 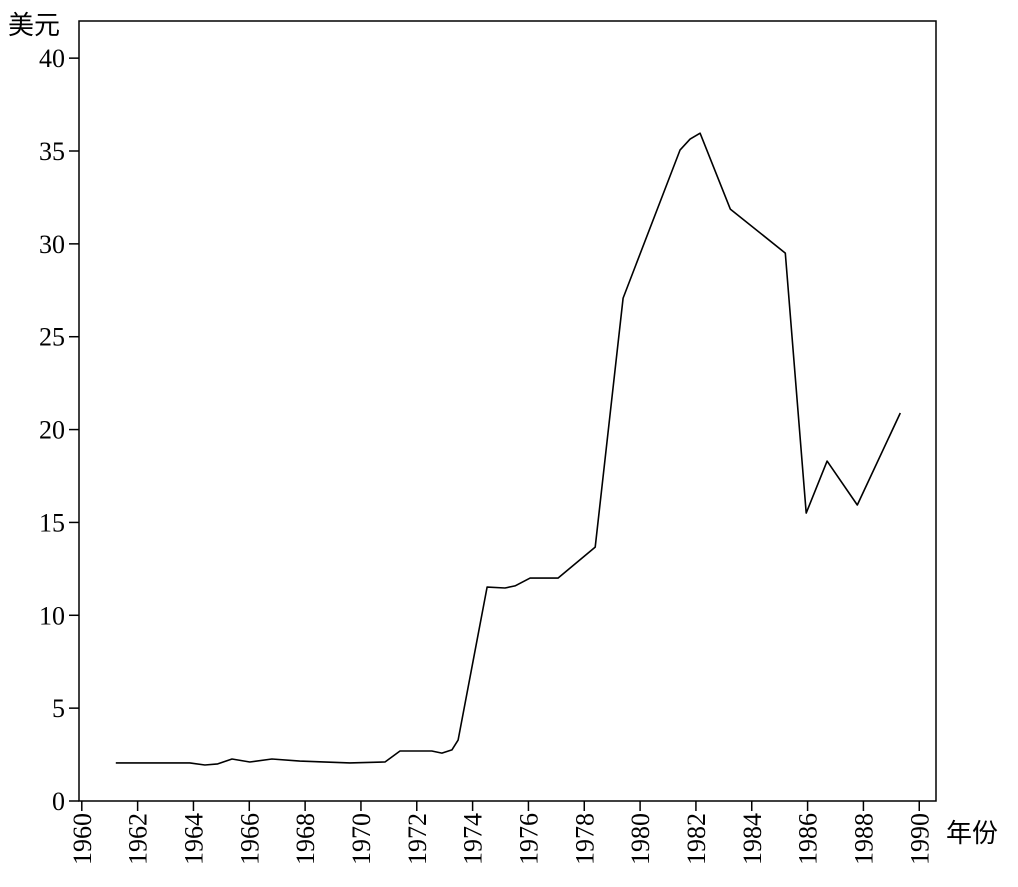 I want to click on x-tick-label: 1988, so click(x=863, y=839).